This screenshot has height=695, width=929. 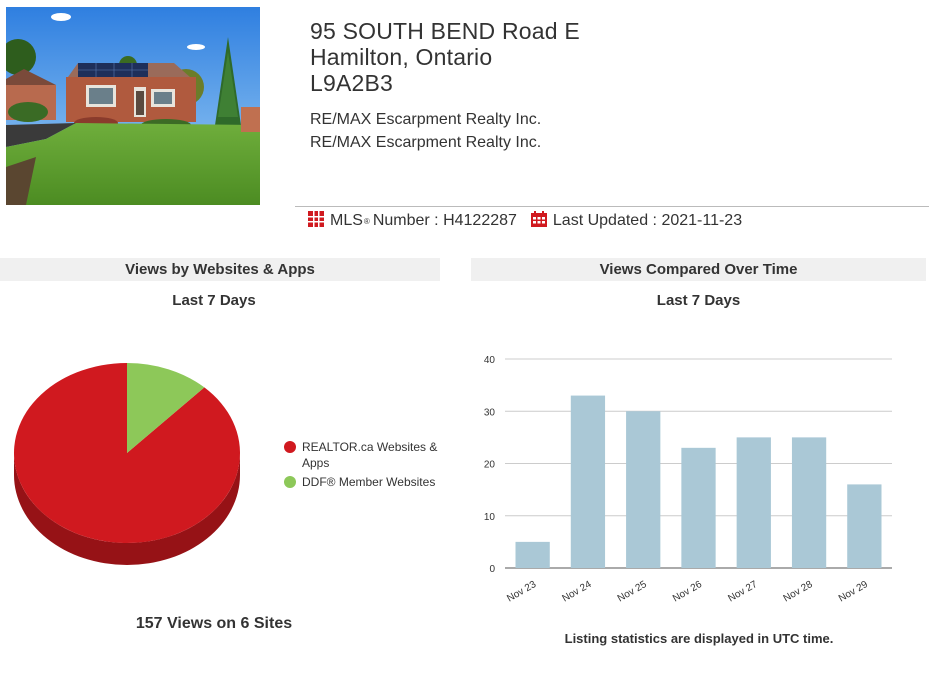 I want to click on total-views: 157 Views on 6 Sites, so click(x=214, y=623).